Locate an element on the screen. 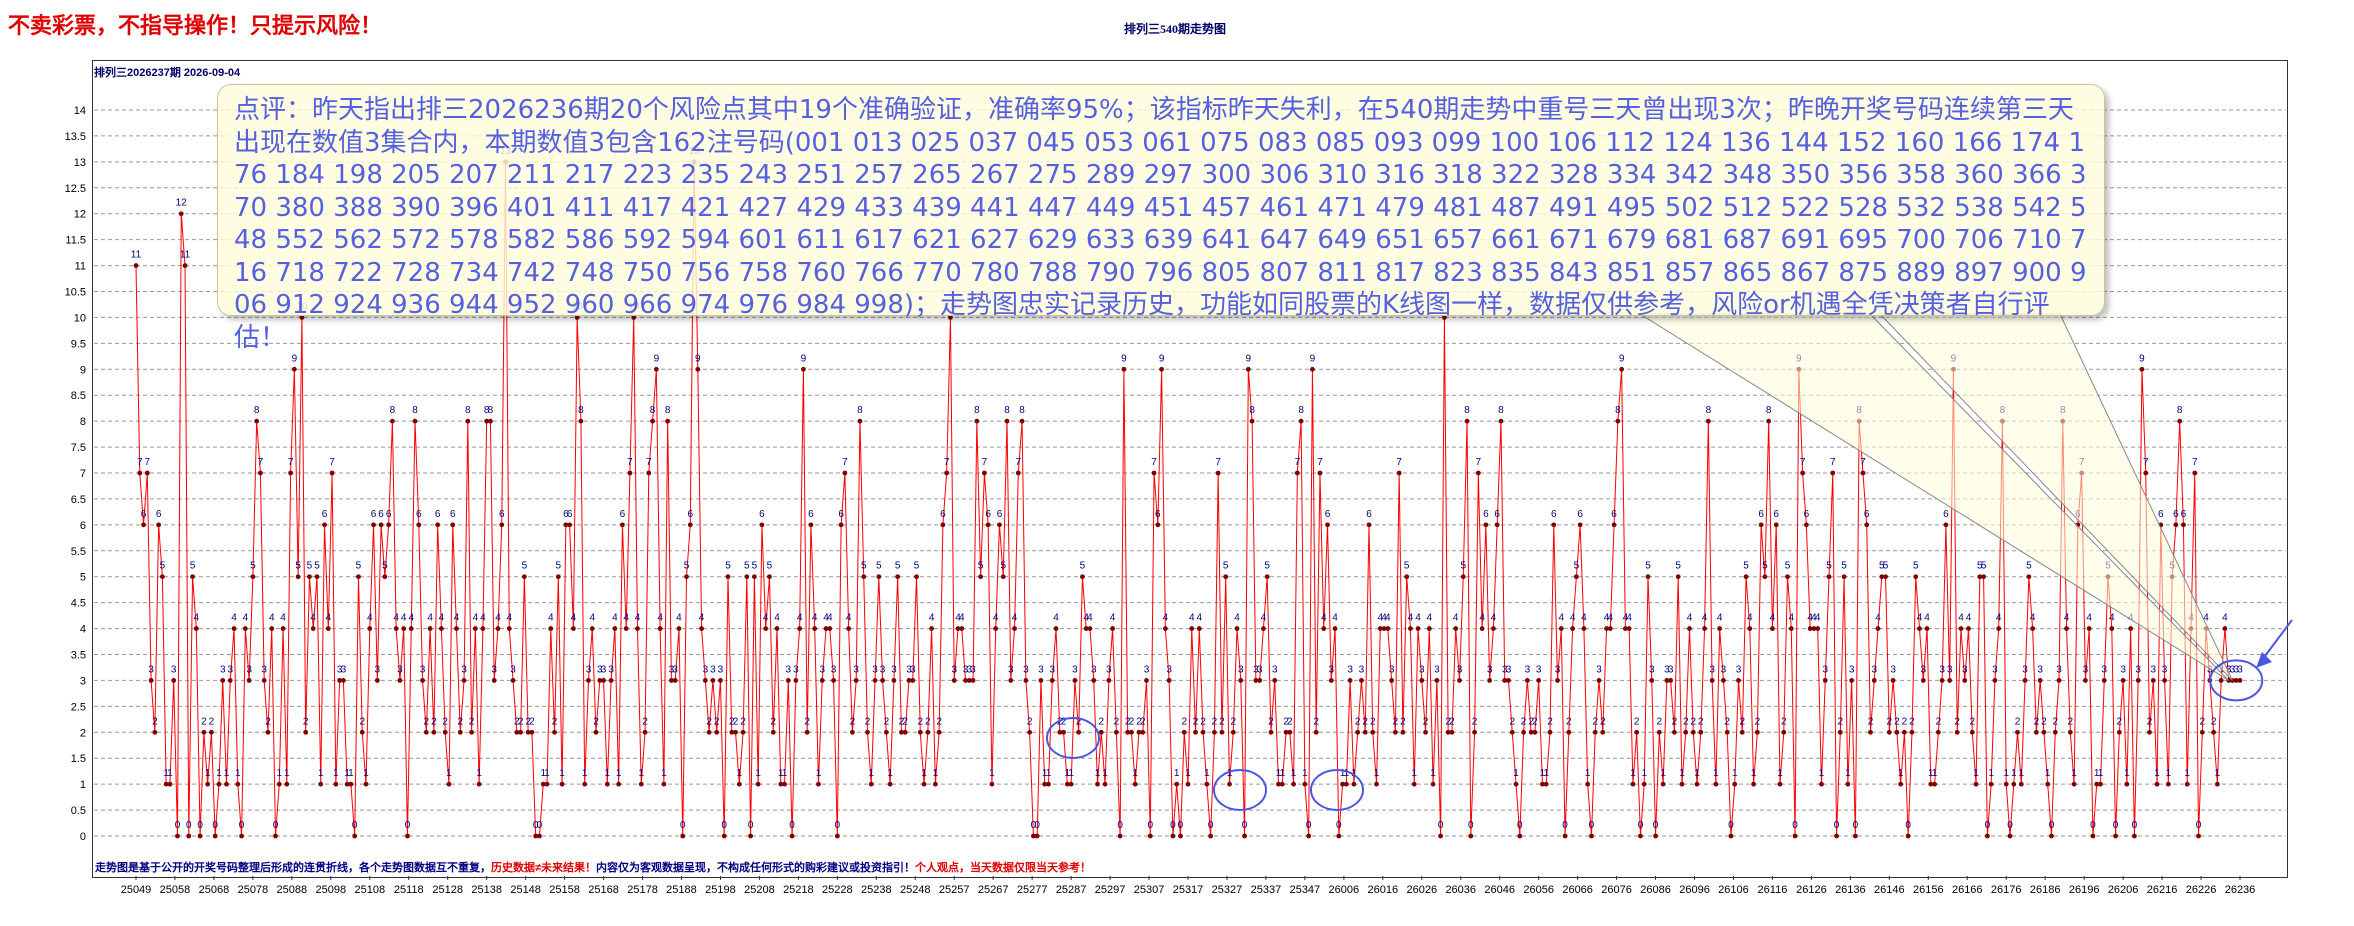 This screenshot has width=2354, height=926. y-tick-label: 10.5 is located at coordinates (75, 293).